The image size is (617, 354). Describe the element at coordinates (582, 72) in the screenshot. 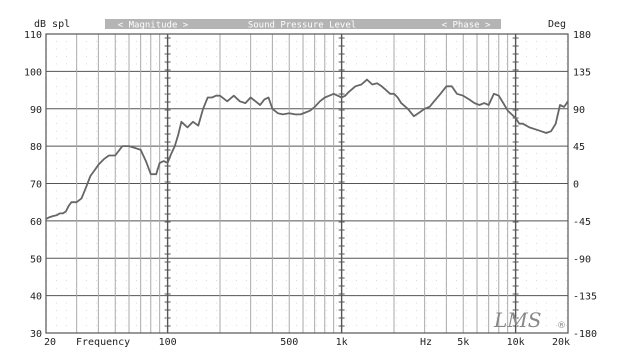

I see `y-right-tick-label: 135` at that location.